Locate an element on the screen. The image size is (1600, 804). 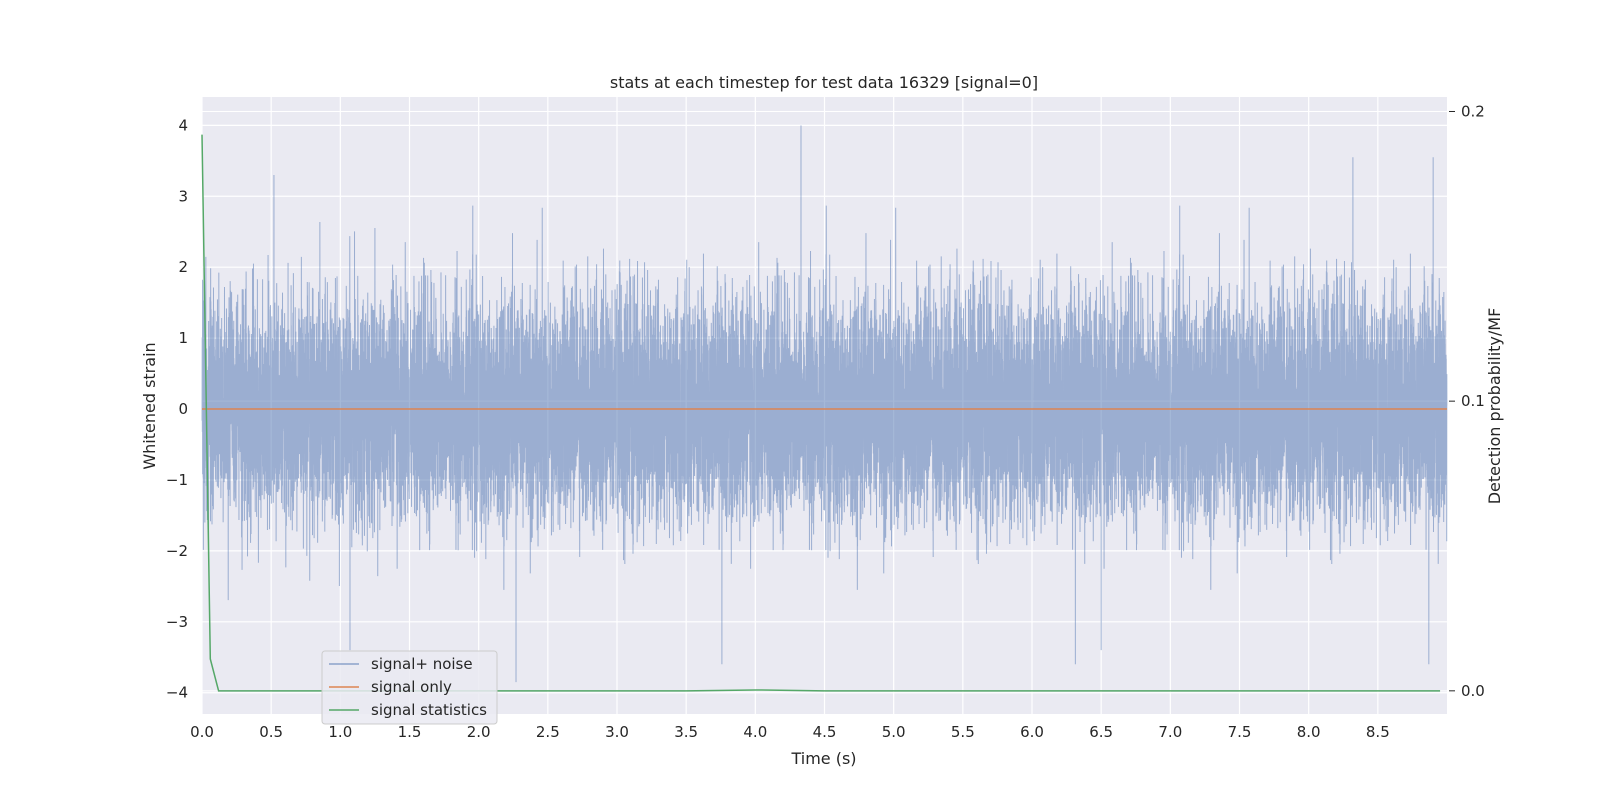
y-tick-label: 3 is located at coordinates (183, 196).